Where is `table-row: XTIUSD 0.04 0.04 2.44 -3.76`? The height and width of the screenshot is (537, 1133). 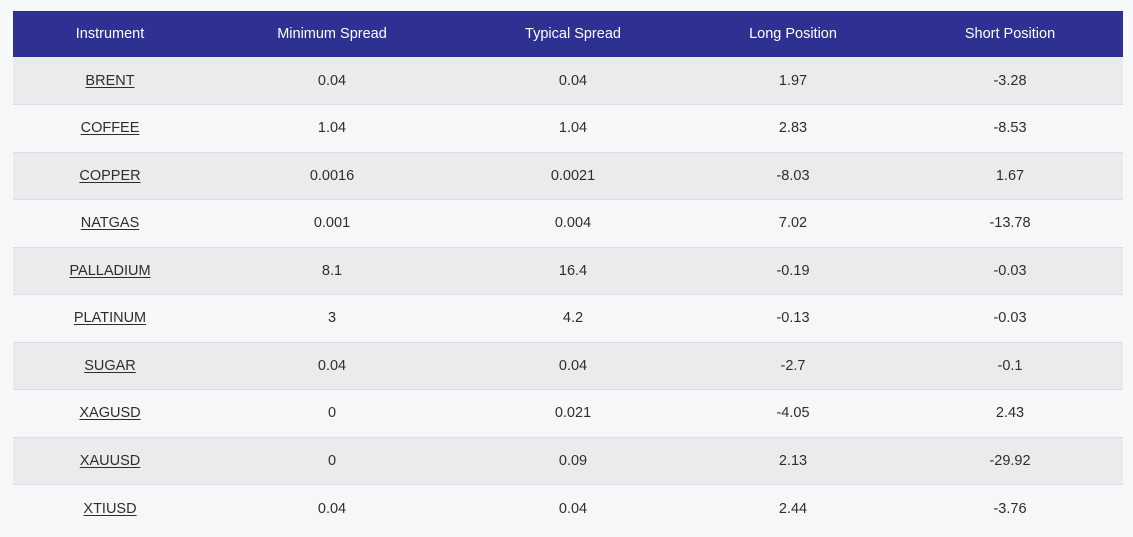
table-row: XTIUSD 0.04 0.04 2.44 -3.76 is located at coordinates (568, 508).